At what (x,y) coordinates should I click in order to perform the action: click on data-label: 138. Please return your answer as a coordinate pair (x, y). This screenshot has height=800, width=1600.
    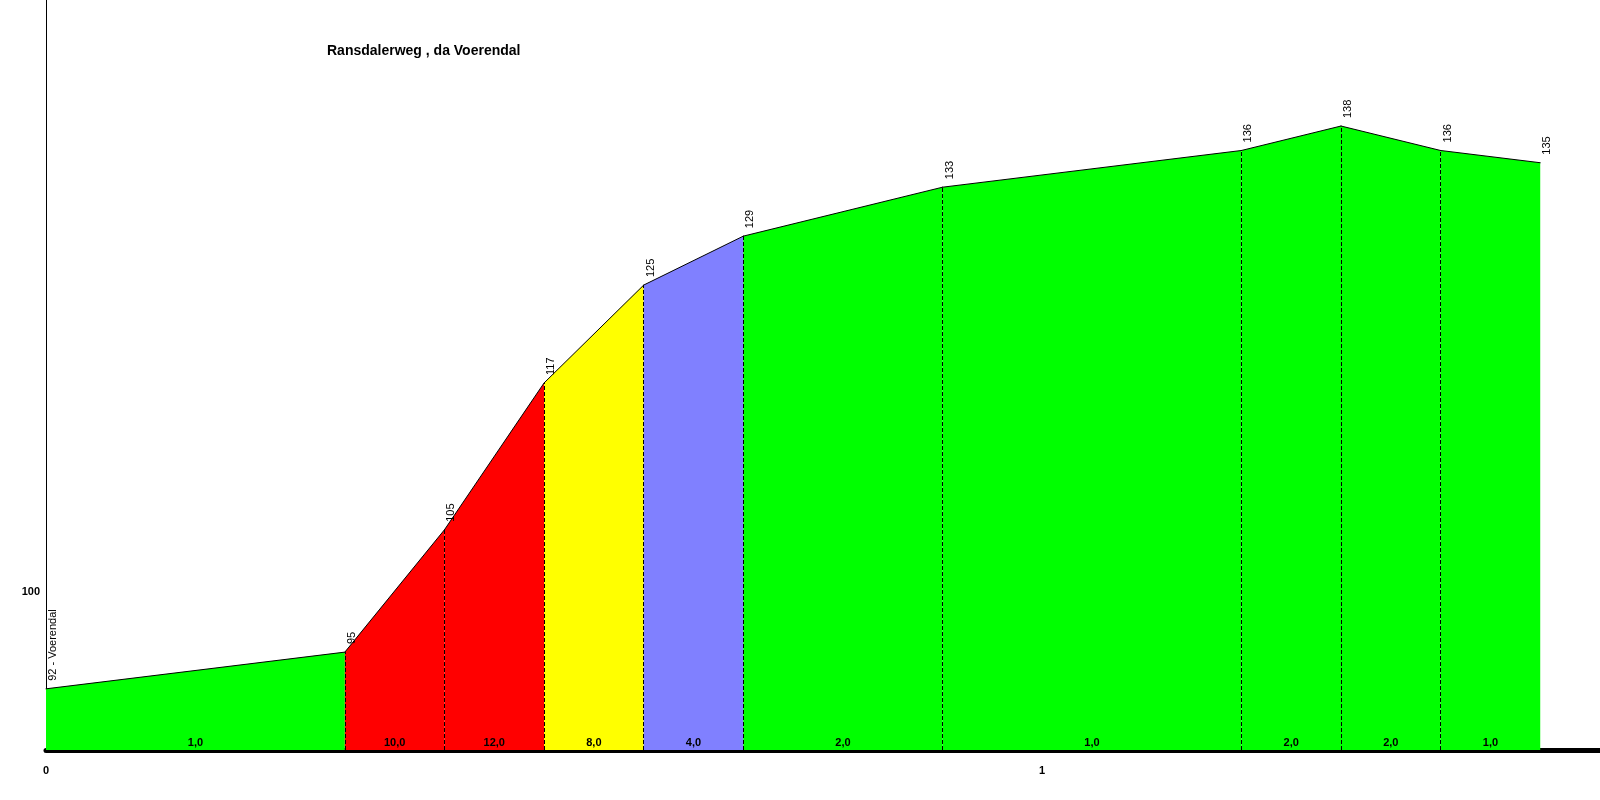
    Looking at the image, I should click on (1347, 109).